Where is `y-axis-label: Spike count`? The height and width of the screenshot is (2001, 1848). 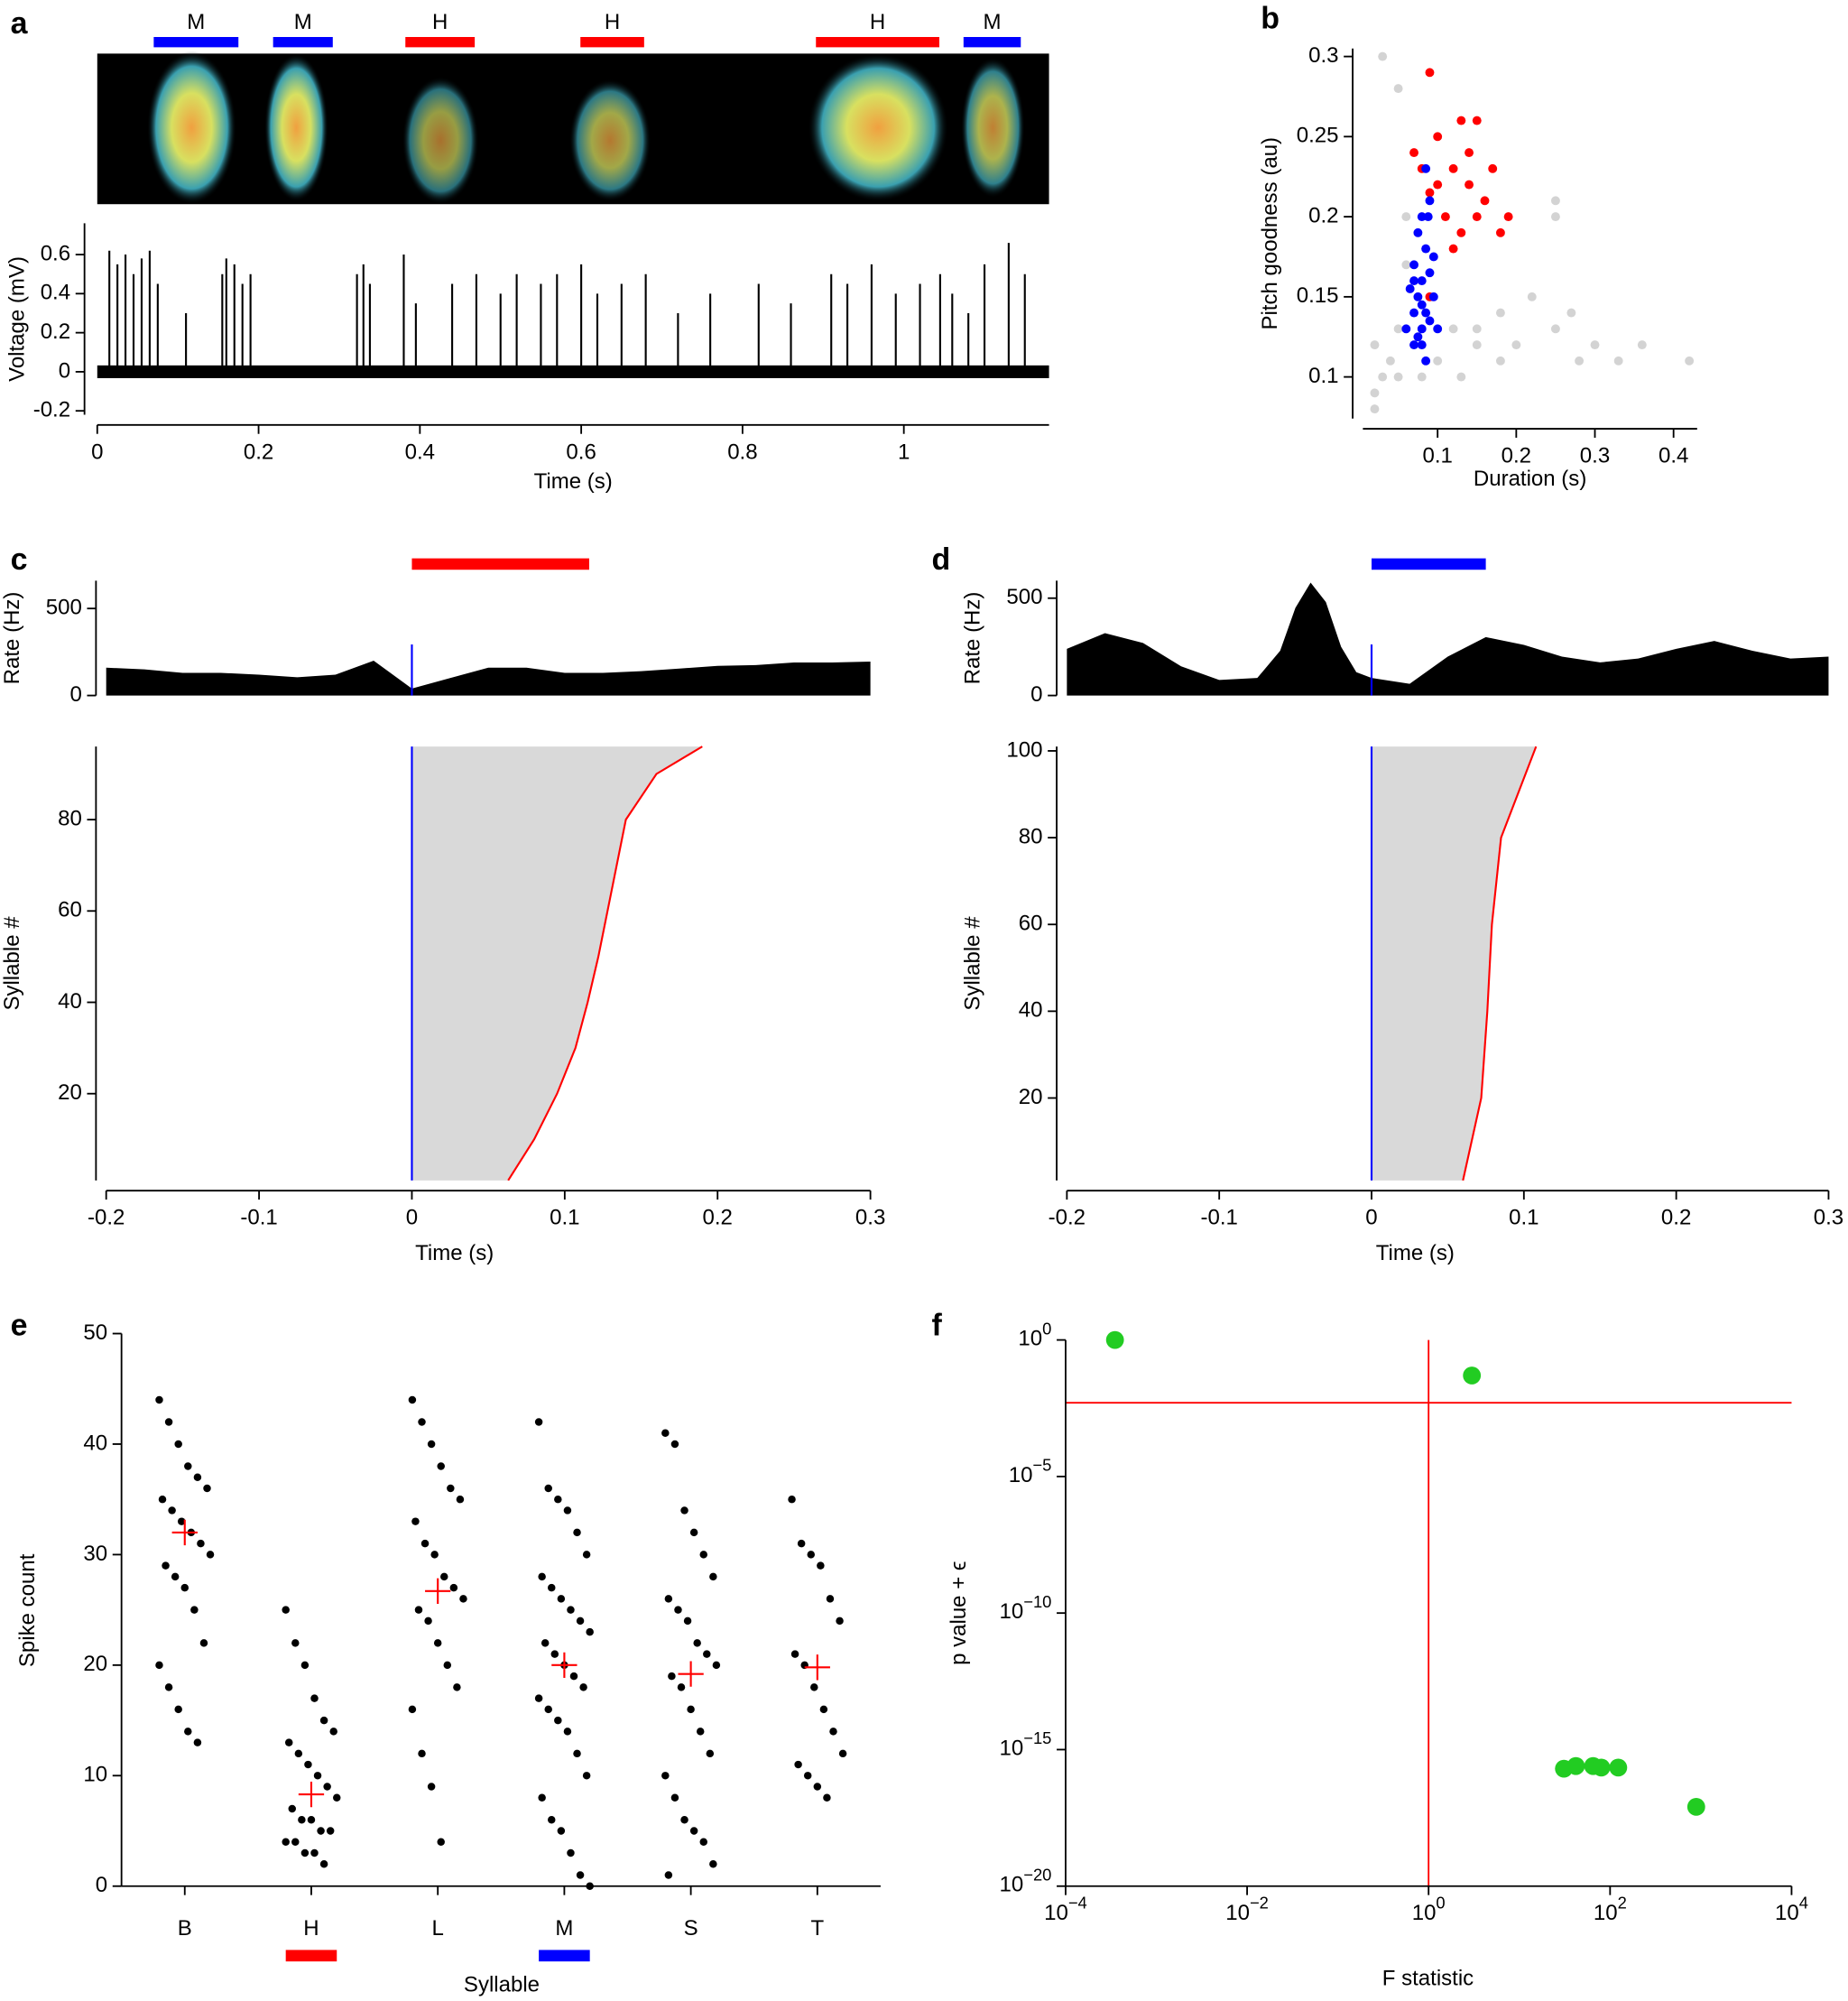 y-axis-label: Spike count is located at coordinates (27, 1610).